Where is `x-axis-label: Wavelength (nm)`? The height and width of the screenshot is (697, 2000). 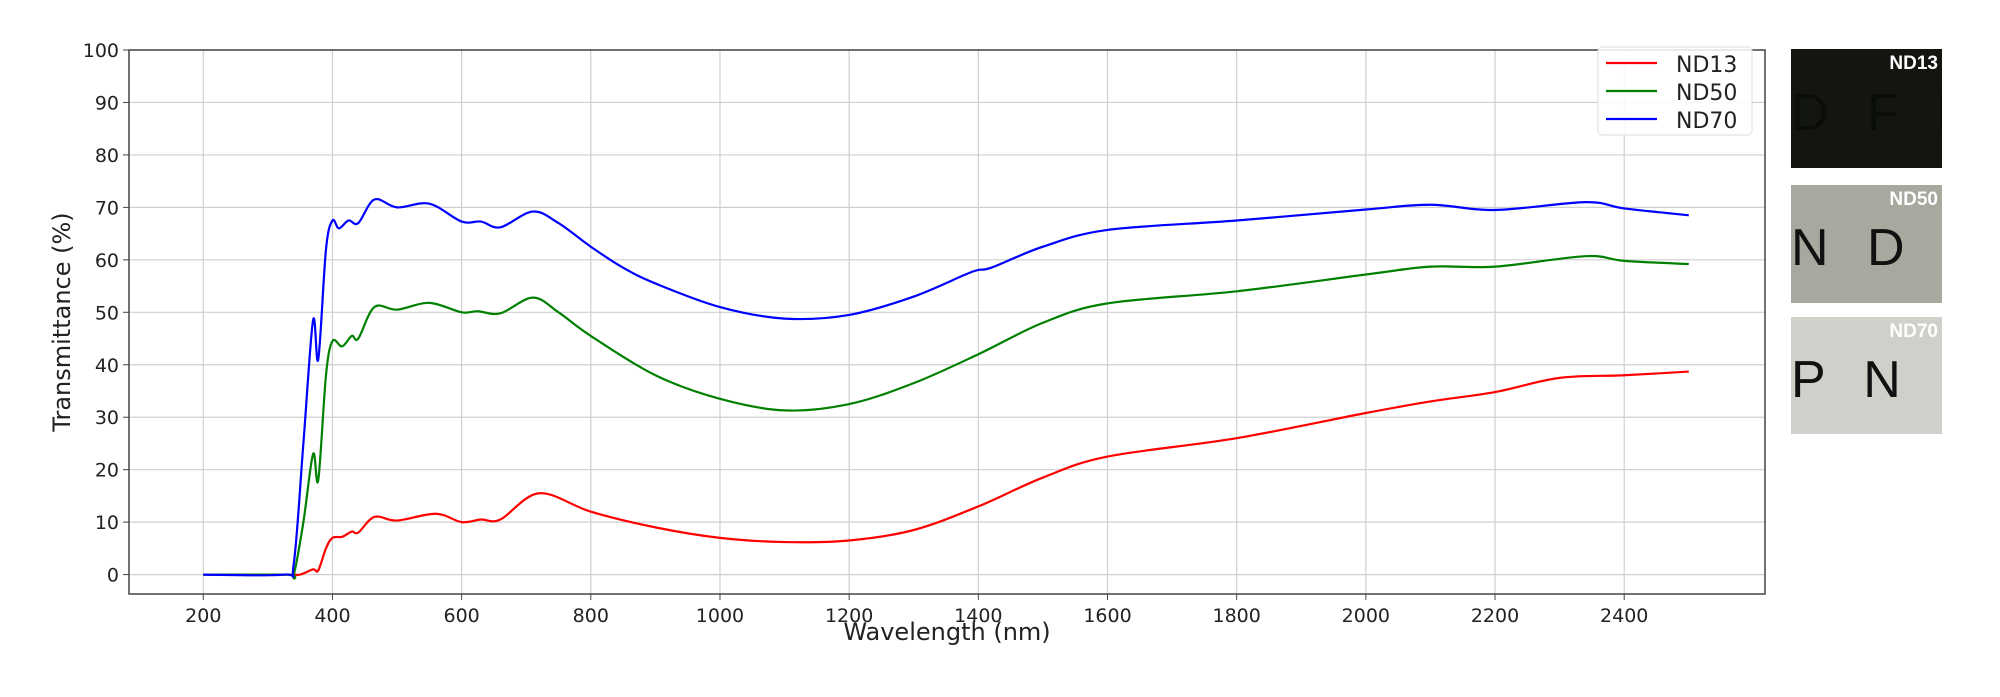 x-axis-label: Wavelength (nm) is located at coordinates (946, 632).